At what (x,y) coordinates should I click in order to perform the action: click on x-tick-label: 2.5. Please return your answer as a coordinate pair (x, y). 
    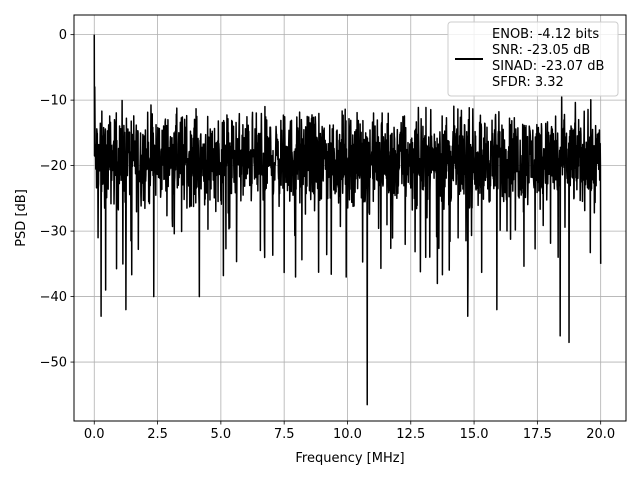
    Looking at the image, I should click on (157, 434).